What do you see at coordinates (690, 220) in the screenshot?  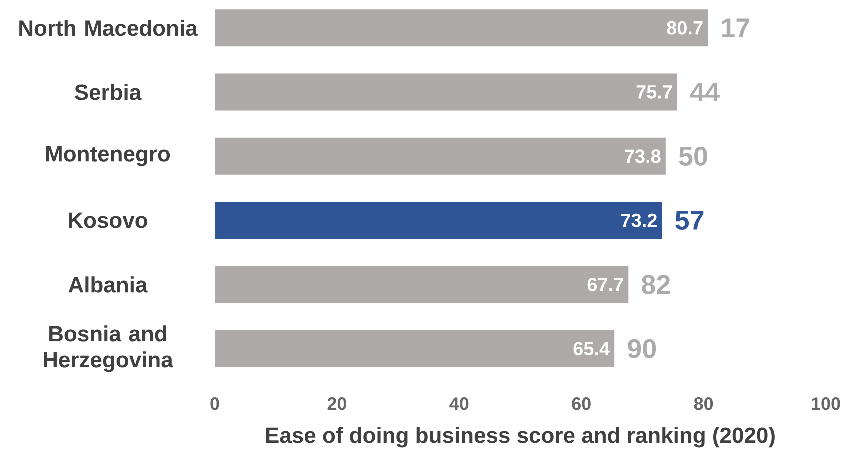 I see `annotation: 57` at bounding box center [690, 220].